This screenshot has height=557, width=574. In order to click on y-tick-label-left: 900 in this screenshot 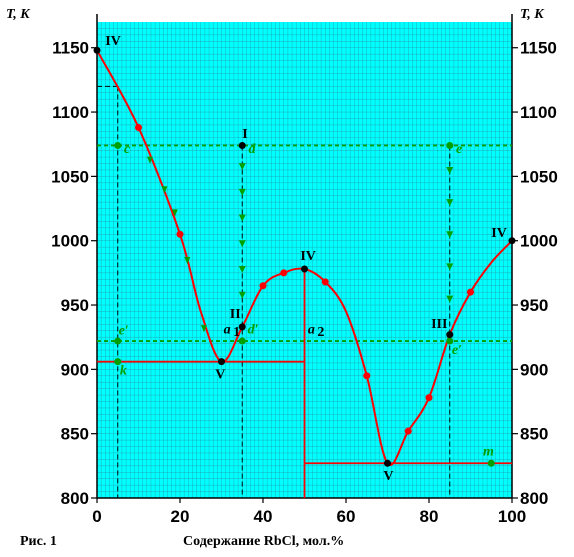, I will do `click(75, 369)`.